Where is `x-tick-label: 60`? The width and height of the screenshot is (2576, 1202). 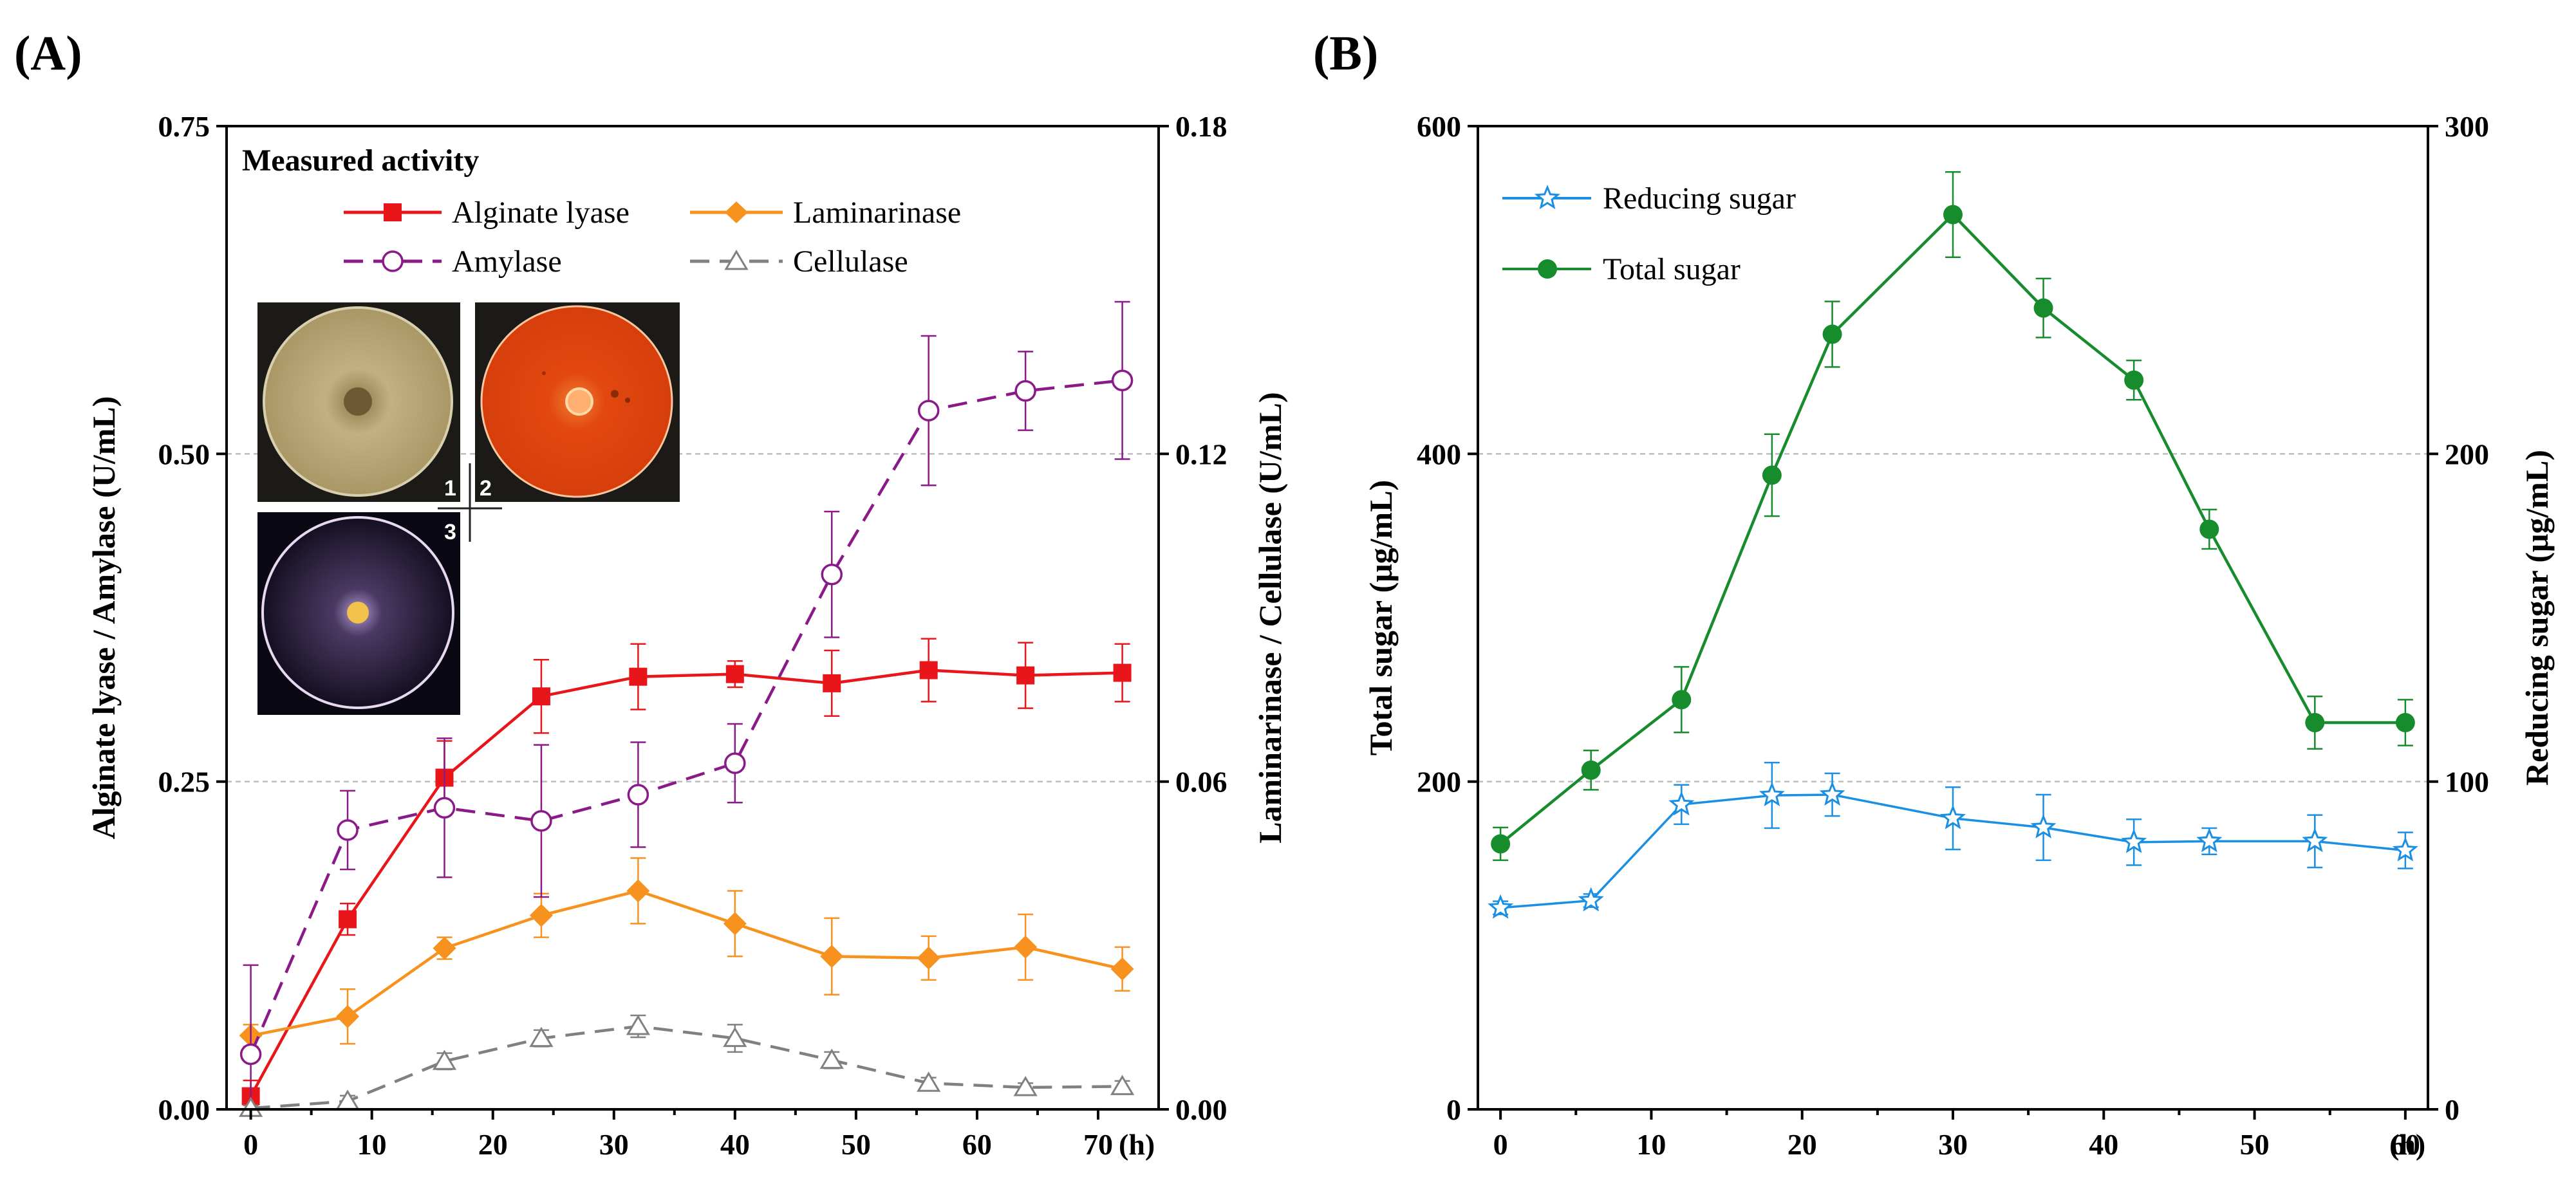 x-tick-label: 60 is located at coordinates (2405, 1144).